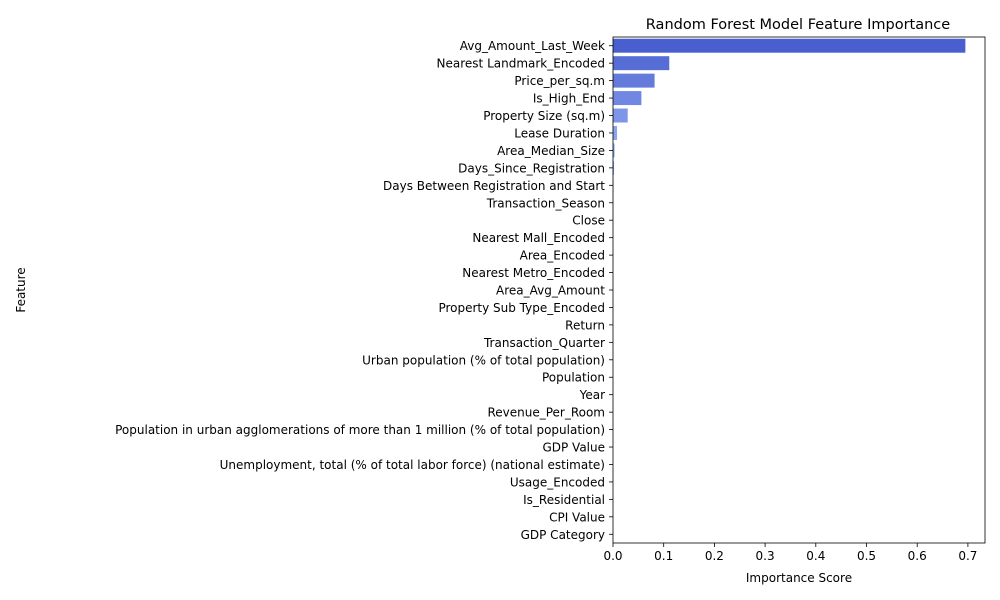 This screenshot has height=600, width=1000. I want to click on y-tick-label: CPI Value, so click(577, 517).